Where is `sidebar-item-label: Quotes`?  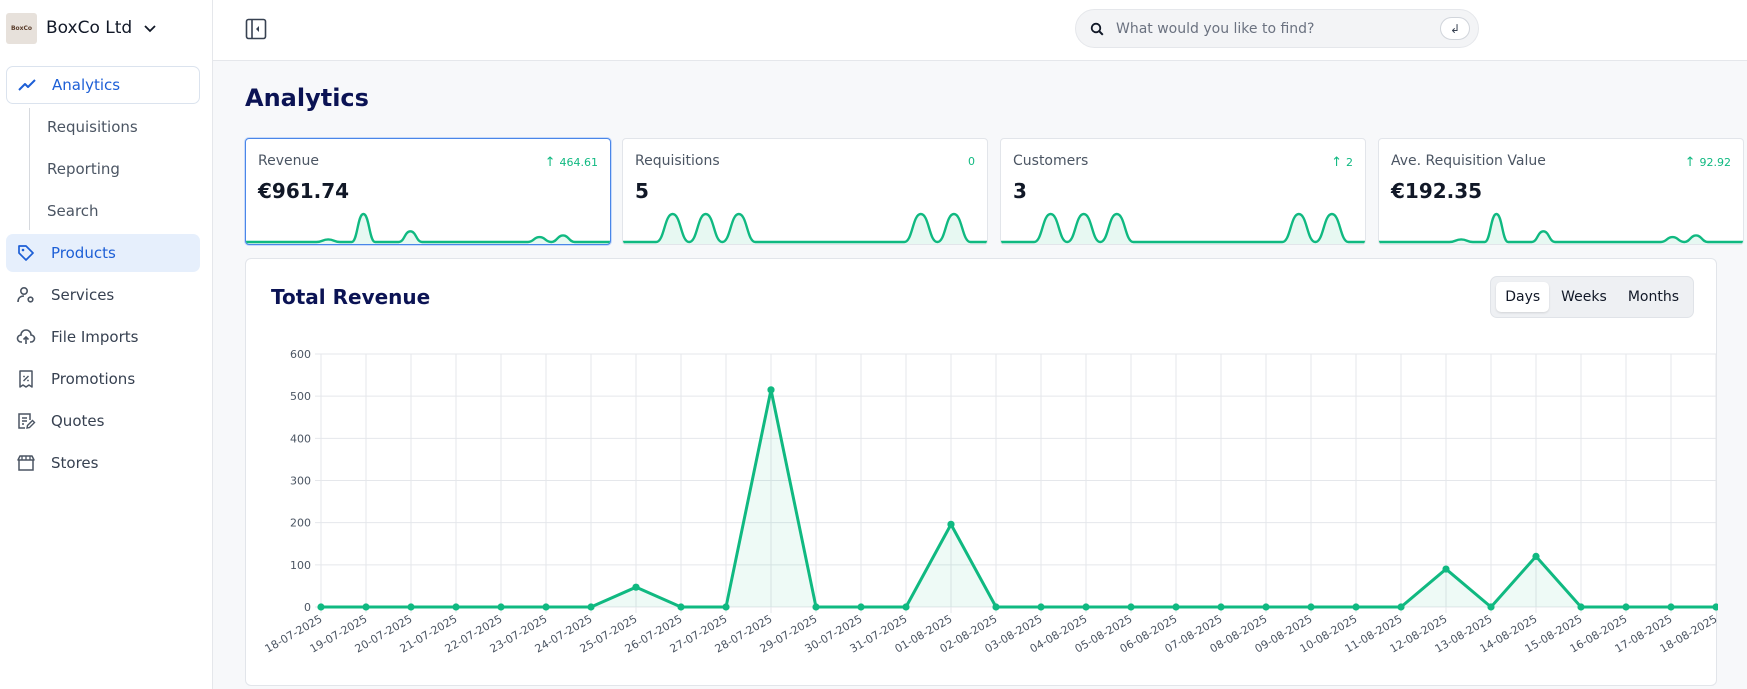
sidebar-item-label: Quotes is located at coordinates (78, 421).